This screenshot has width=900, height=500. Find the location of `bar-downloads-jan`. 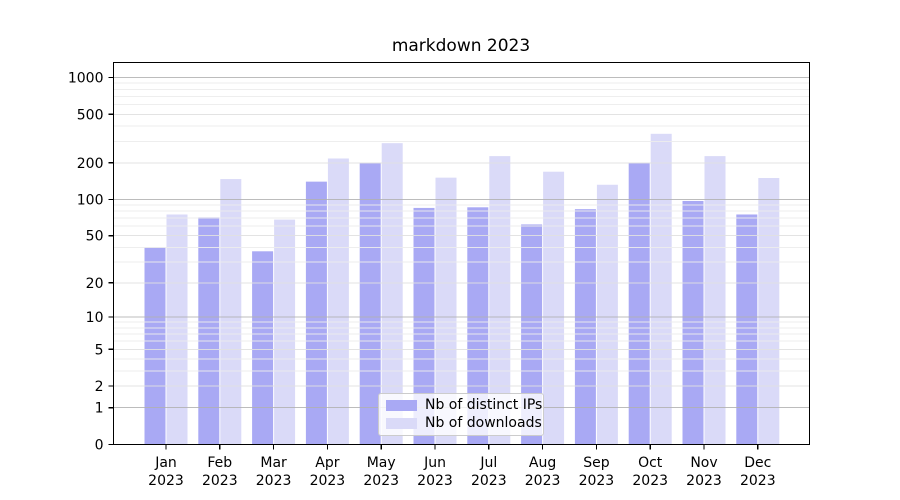

bar-downloads-jan is located at coordinates (177, 329).